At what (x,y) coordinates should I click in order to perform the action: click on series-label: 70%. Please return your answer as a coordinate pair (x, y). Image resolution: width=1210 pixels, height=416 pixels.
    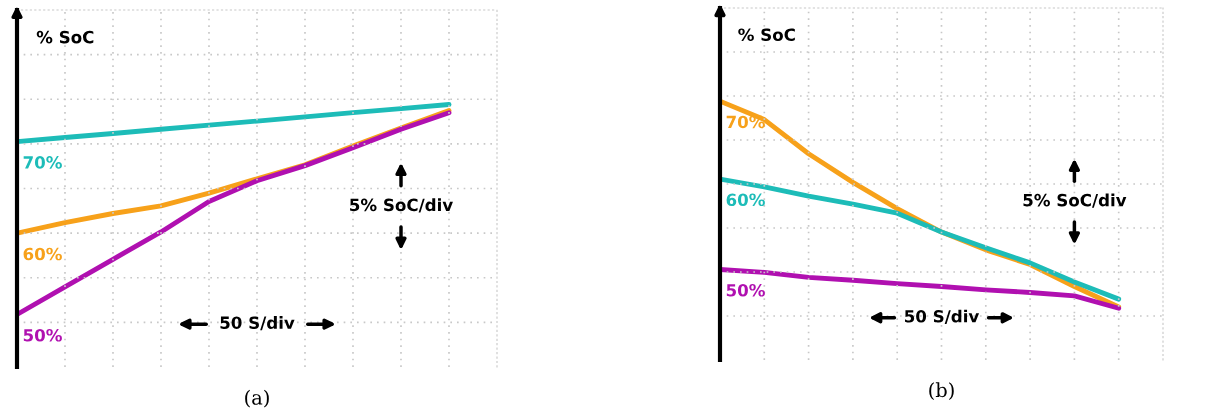
    Looking at the image, I should click on (42, 162).